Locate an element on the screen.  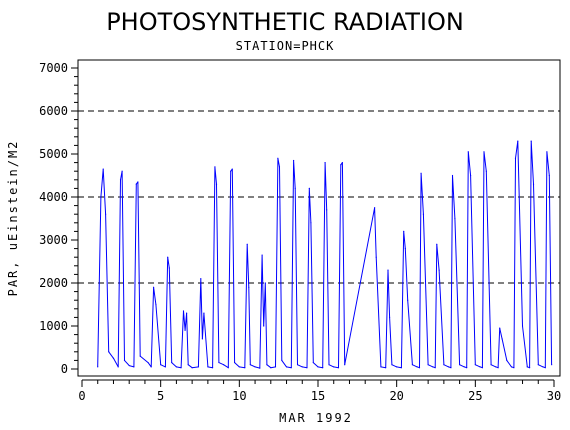
x-tick-label: 10 is located at coordinates (239, 396).